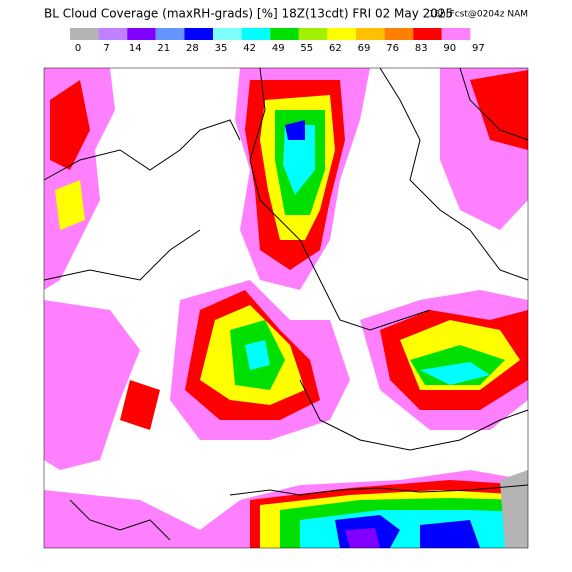 This screenshot has height=572, width=572. Describe the element at coordinates (478, 48) in the screenshot. I see `legend-label: 97` at that location.